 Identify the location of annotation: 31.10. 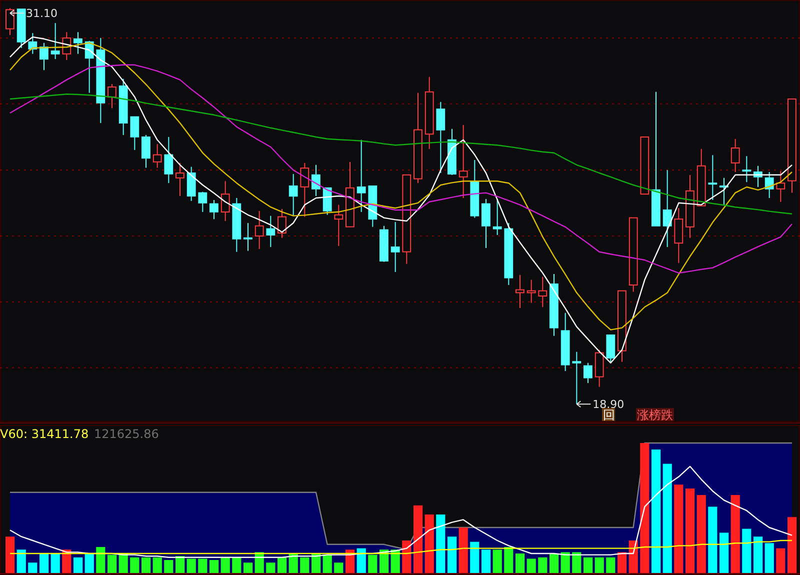
(42, 13).